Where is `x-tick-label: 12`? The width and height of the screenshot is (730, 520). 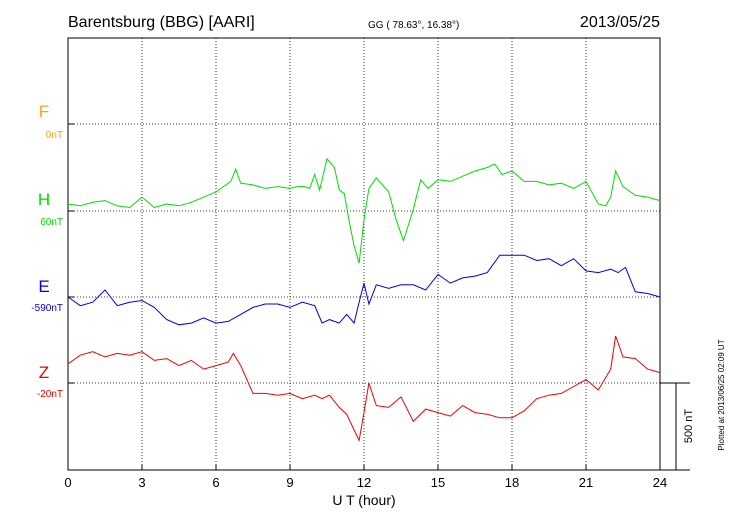 x-tick-label: 12 is located at coordinates (364, 482).